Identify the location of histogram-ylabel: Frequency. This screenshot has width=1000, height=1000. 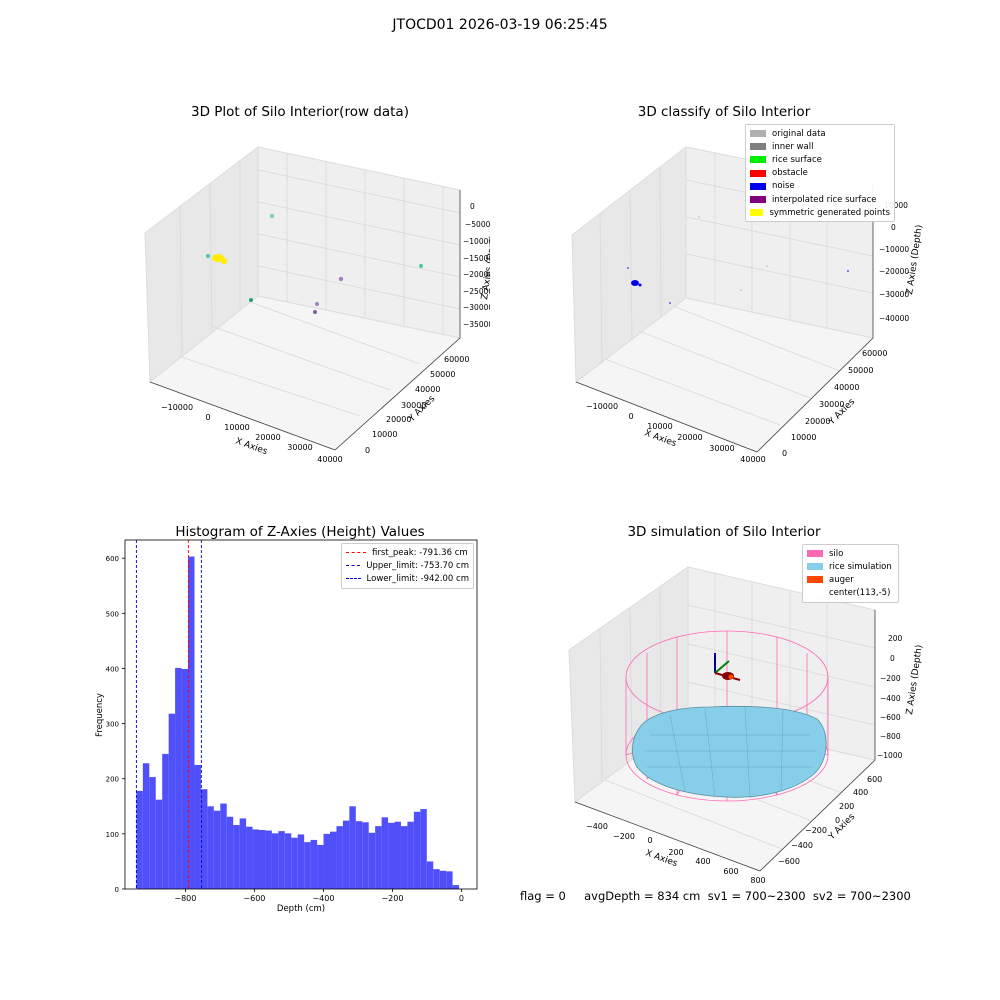
(100, 715).